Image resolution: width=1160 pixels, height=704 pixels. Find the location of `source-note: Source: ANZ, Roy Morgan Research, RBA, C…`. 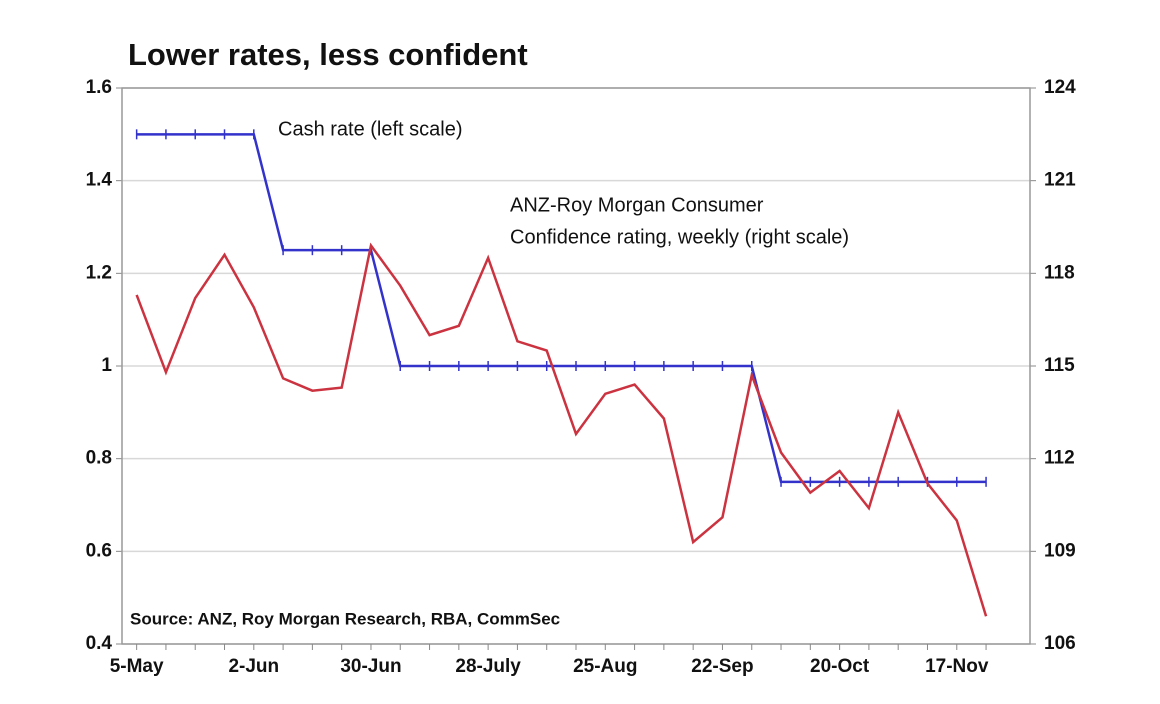

source-note: Source: ANZ, Roy Morgan Research, RBA, C… is located at coordinates (345, 618).